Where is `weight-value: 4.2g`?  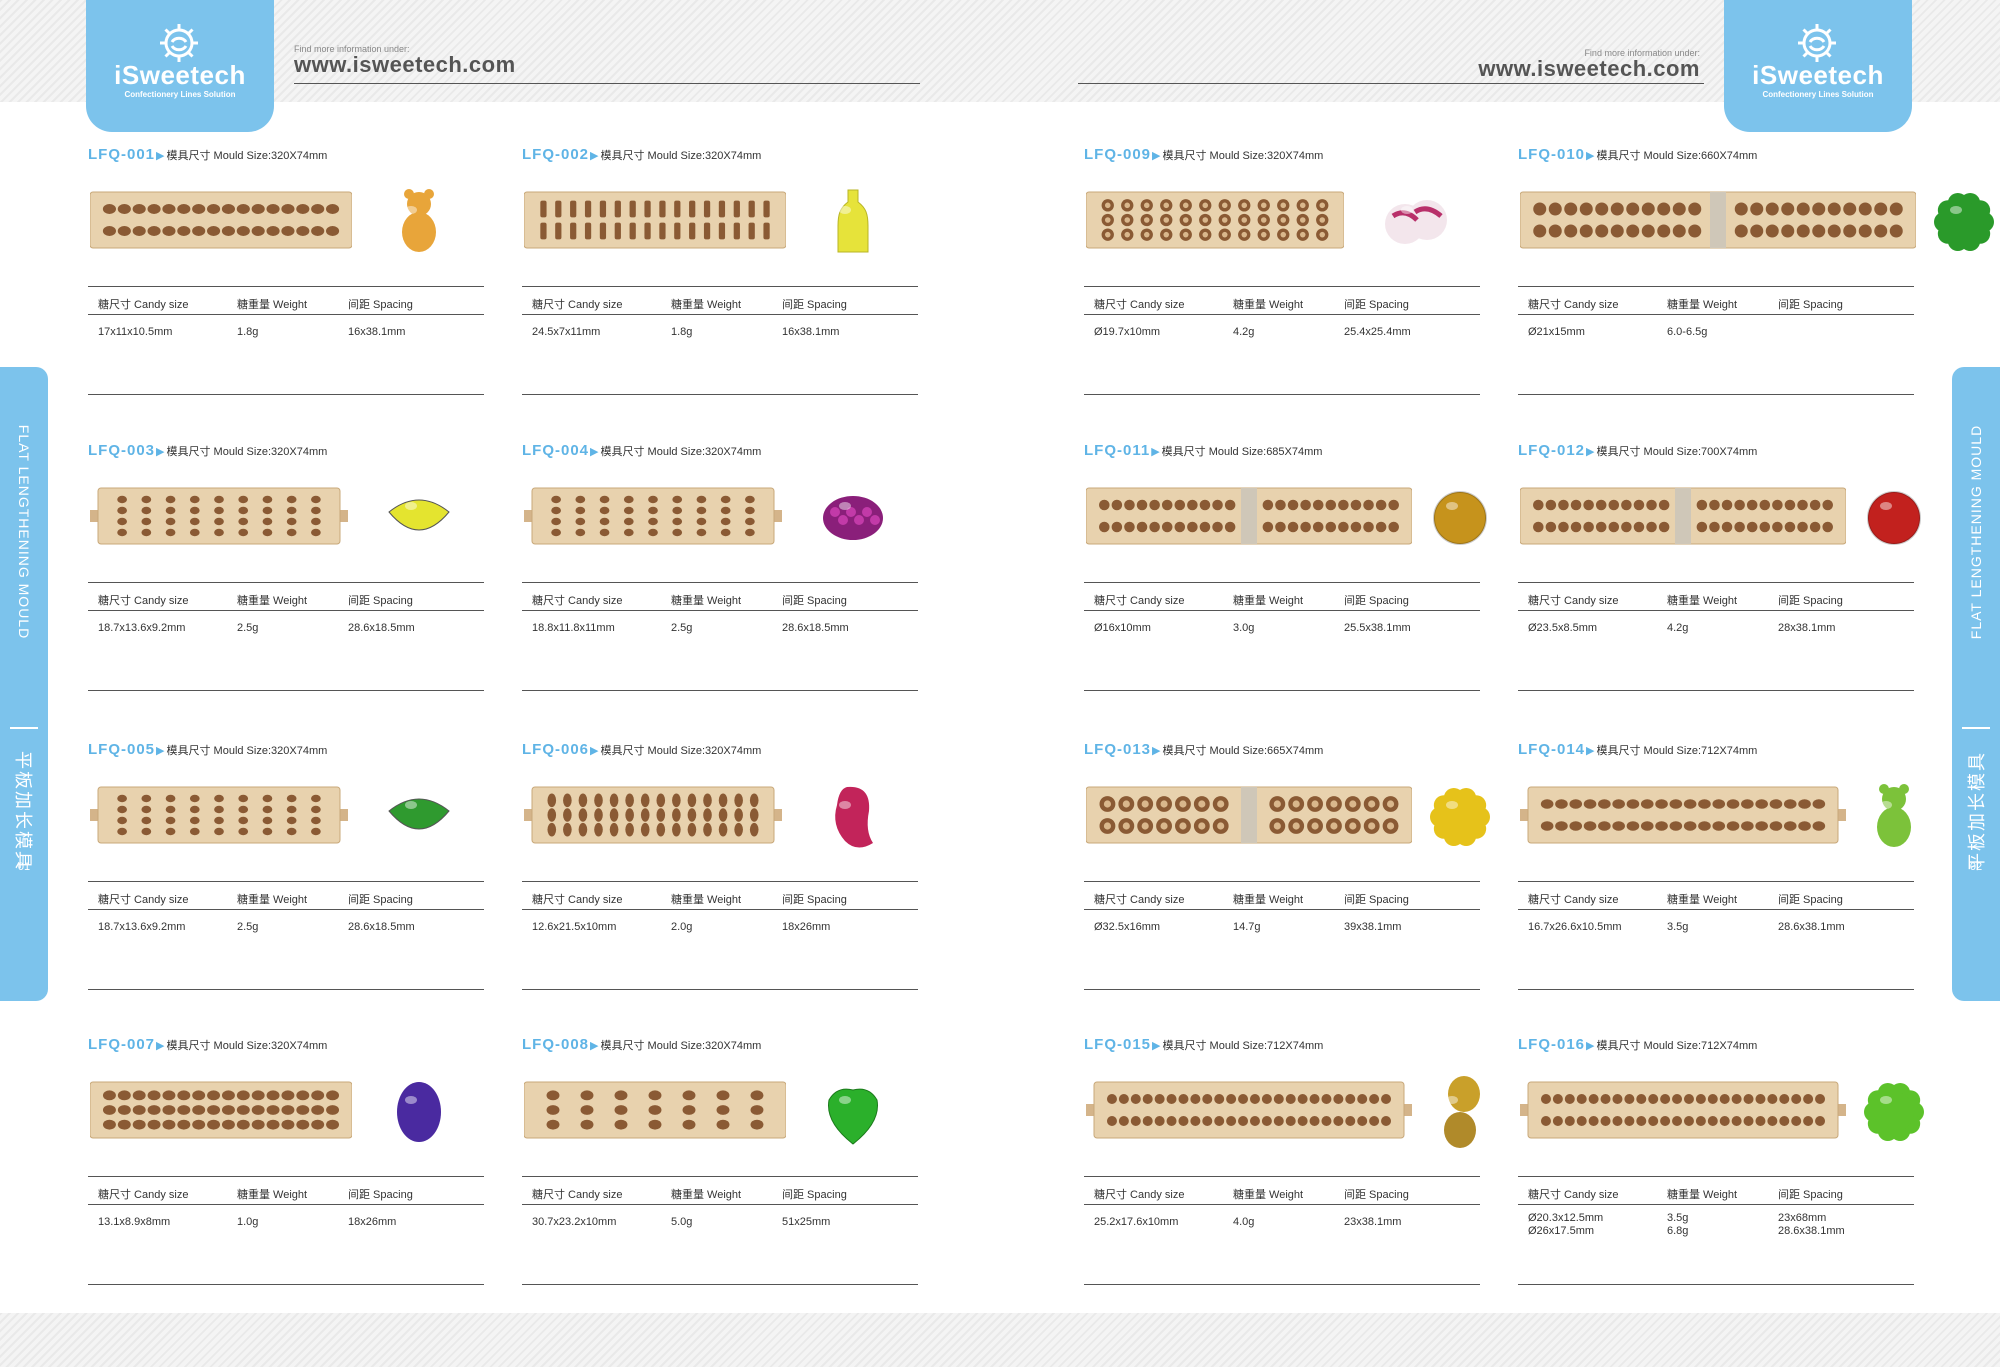 weight-value: 4.2g is located at coordinates (1244, 332).